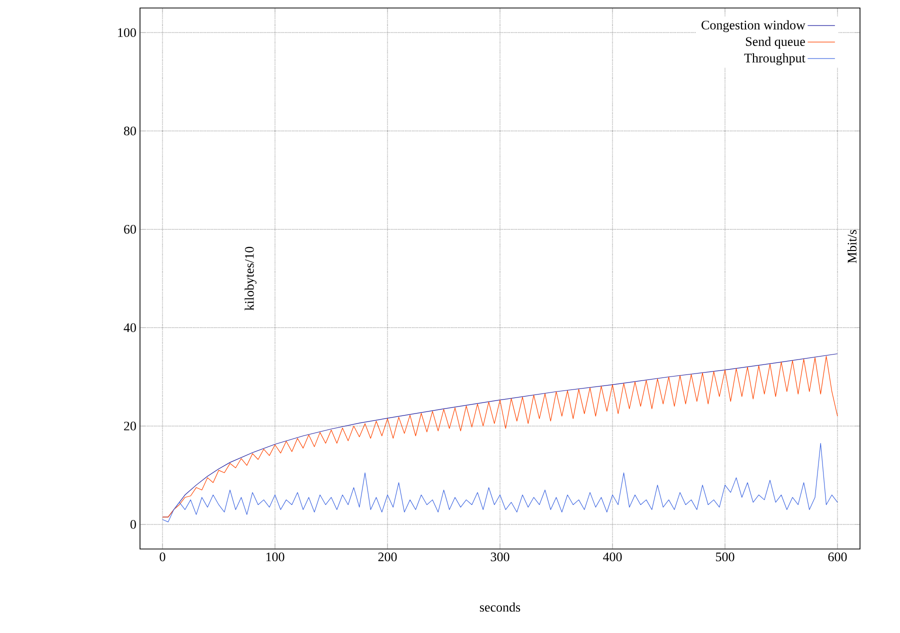 This screenshot has height=633, width=900. Describe the element at coordinates (130, 131) in the screenshot. I see `y-tick-label: 80` at that location.